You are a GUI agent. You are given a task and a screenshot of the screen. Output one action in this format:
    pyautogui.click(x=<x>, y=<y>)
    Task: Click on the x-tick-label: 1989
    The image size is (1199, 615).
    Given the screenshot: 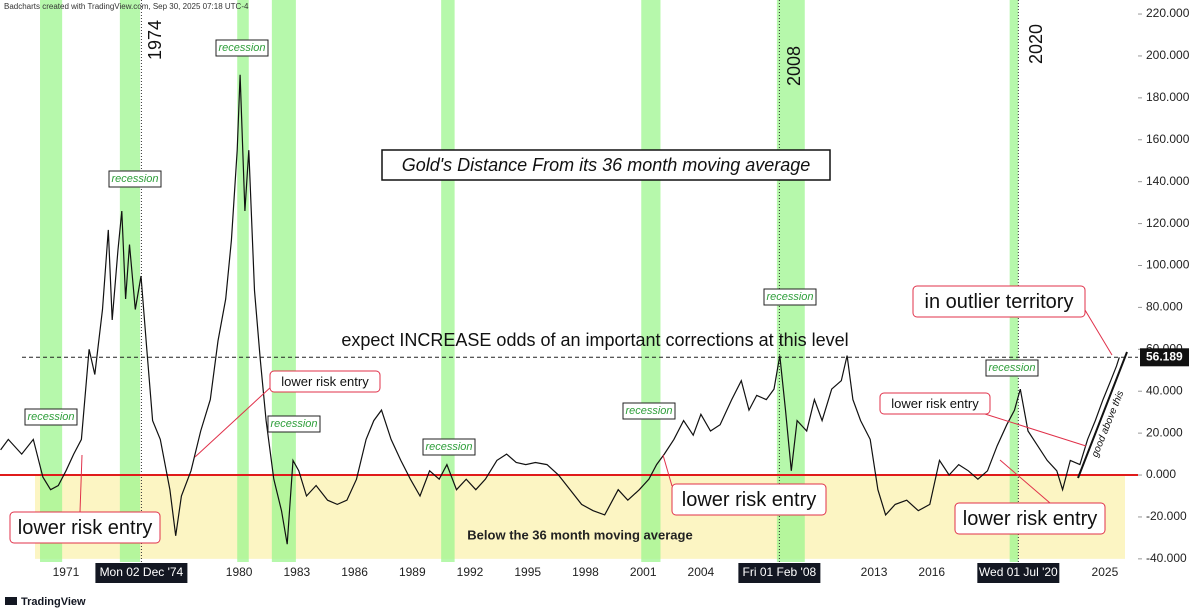 What is the action you would take?
    pyautogui.click(x=412, y=572)
    